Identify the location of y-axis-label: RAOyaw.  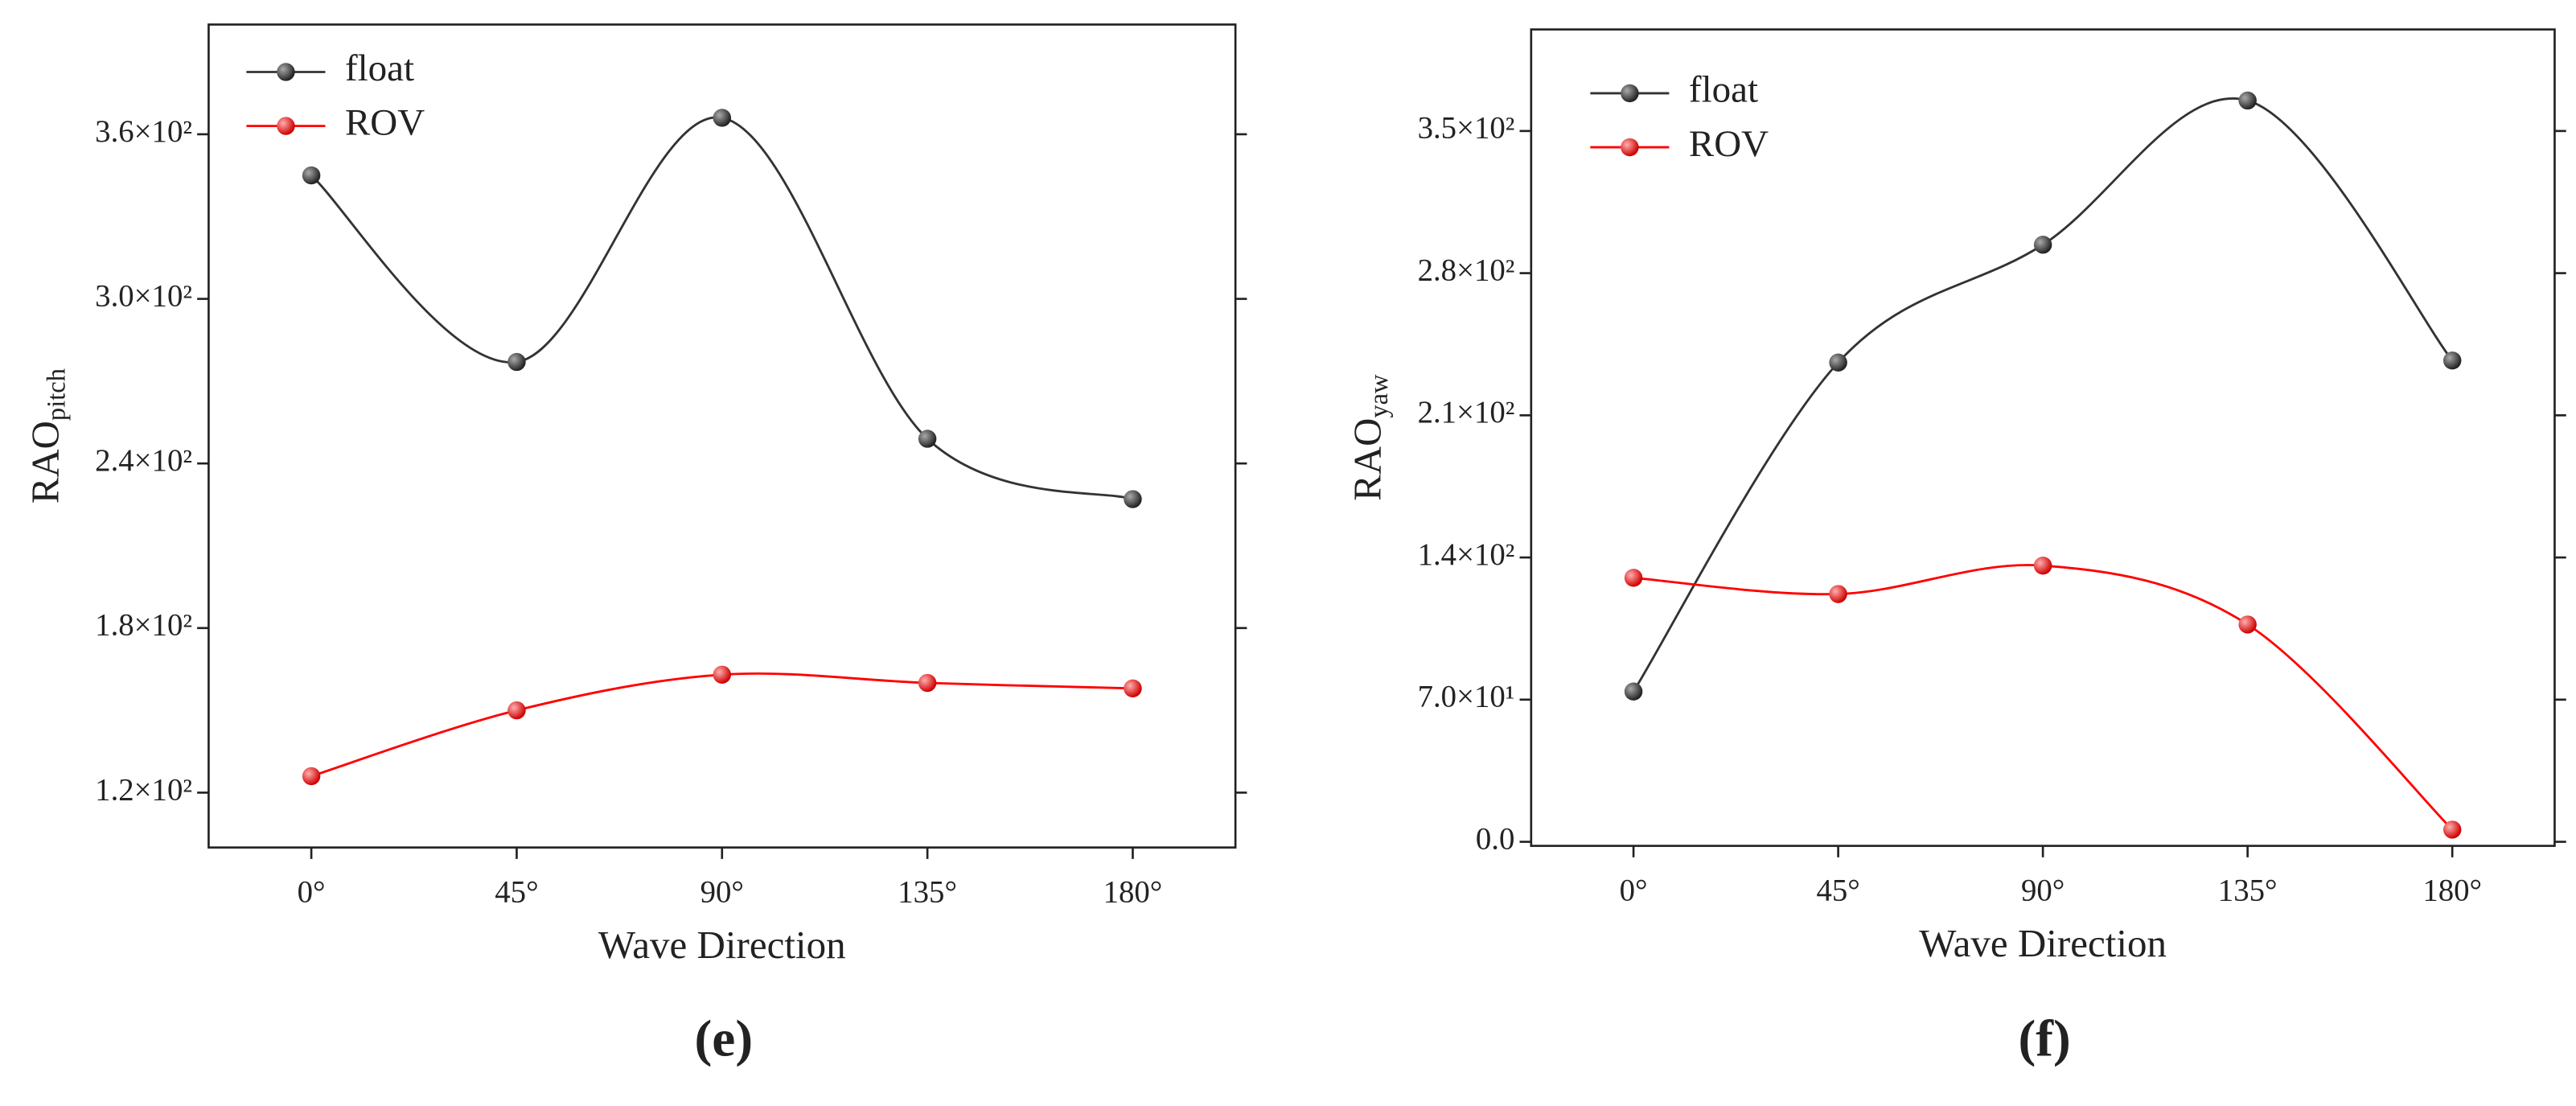
(1370, 437).